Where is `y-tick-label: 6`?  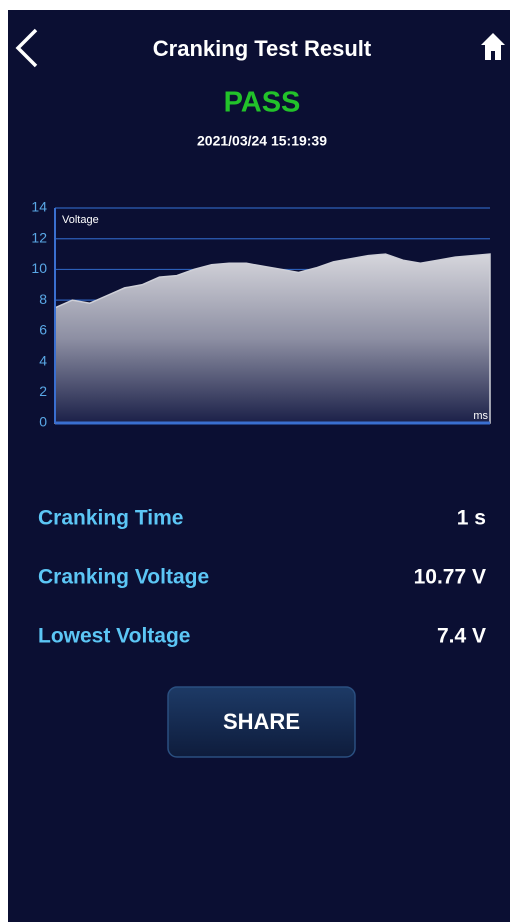 y-tick-label: 6 is located at coordinates (43, 330).